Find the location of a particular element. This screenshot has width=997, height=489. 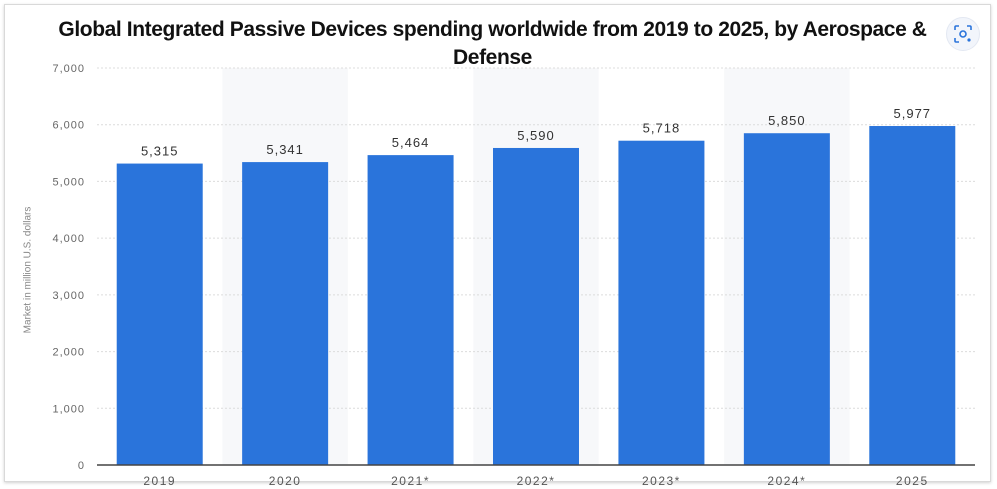

data-label: 5,977 is located at coordinates (913, 113).